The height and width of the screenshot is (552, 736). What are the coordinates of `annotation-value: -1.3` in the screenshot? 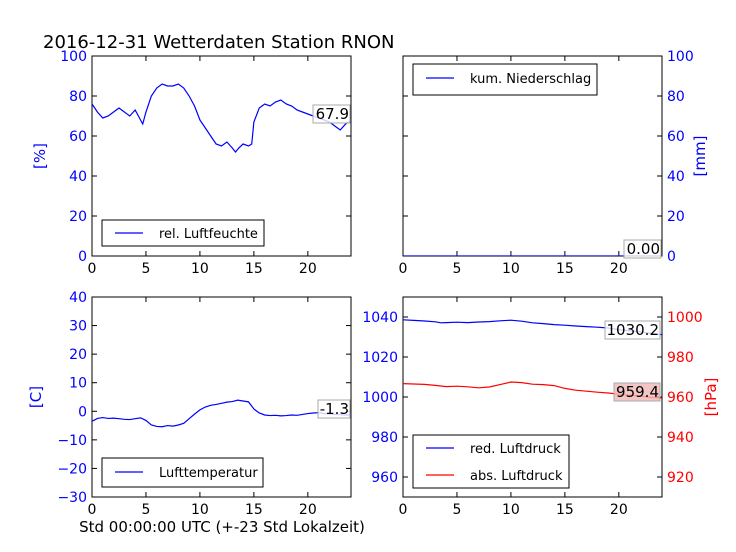 It's located at (334, 409).